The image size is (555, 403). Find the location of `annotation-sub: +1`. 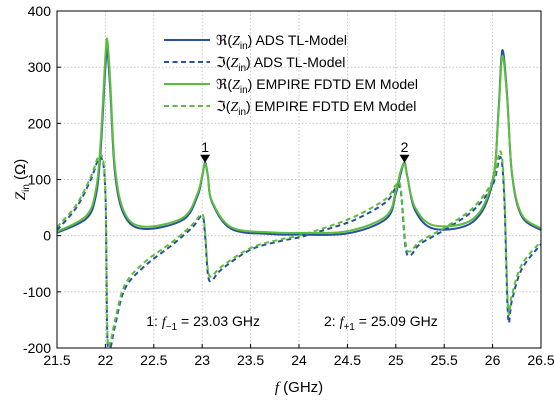

annotation-sub: +1 is located at coordinates (349, 327).